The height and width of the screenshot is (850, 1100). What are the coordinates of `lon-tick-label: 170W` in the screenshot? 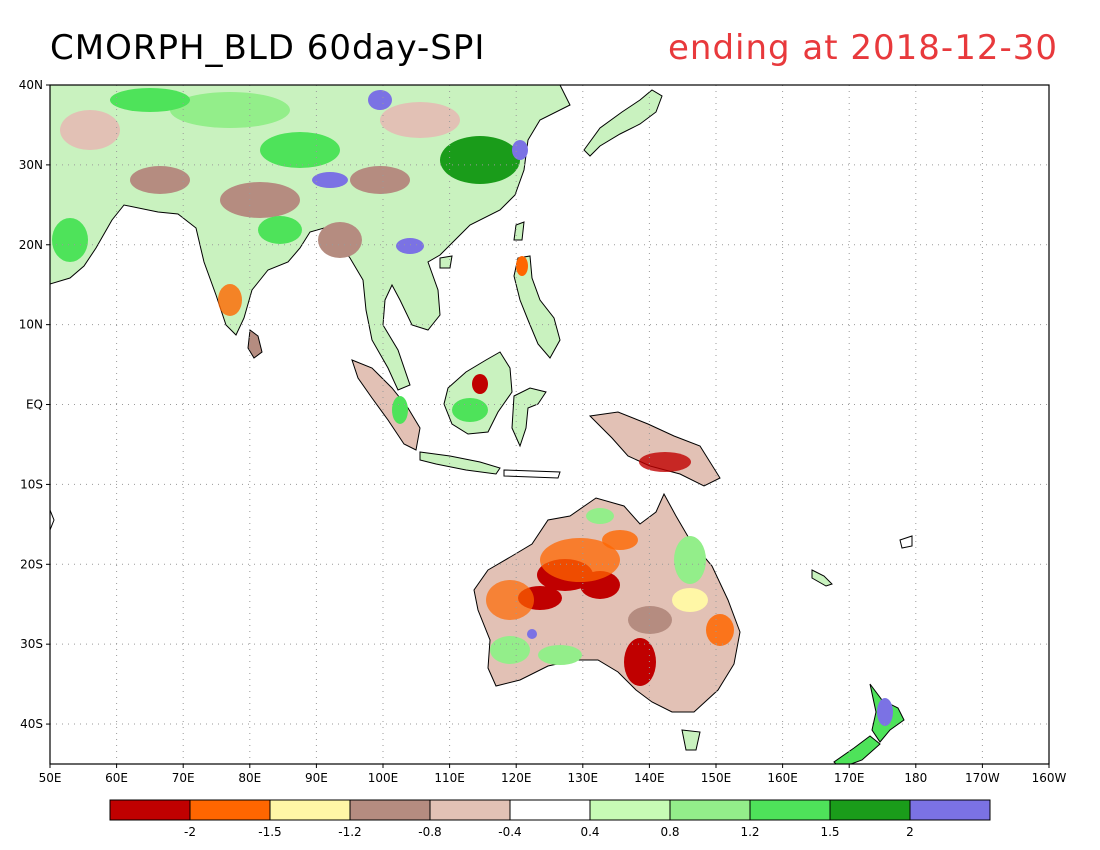 It's located at (982, 778).